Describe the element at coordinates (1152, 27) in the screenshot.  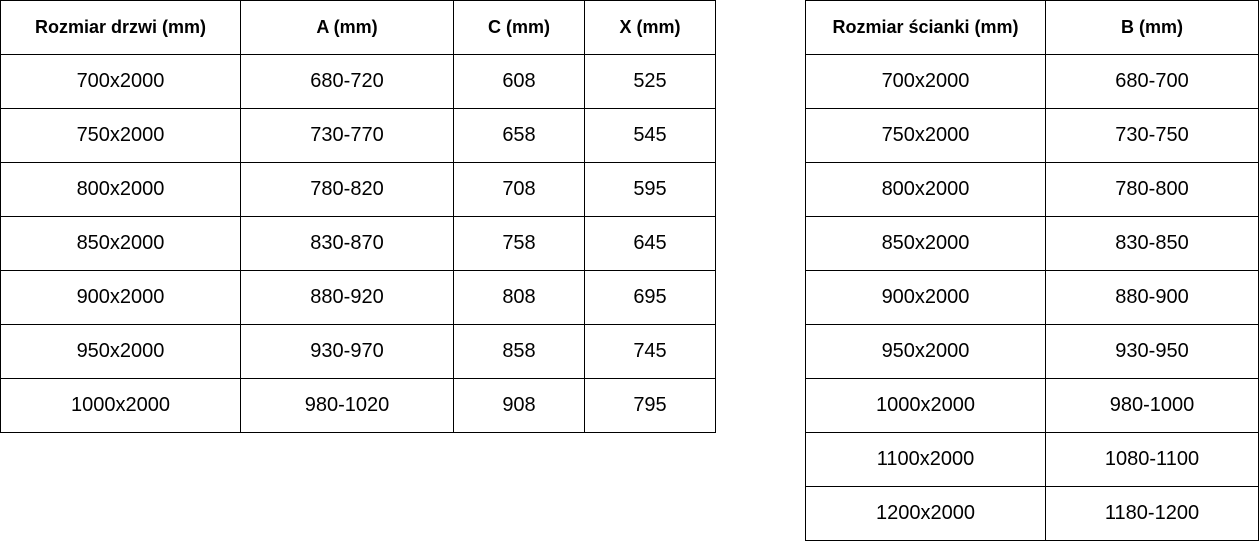
I see `column-header: B (mm)` at that location.